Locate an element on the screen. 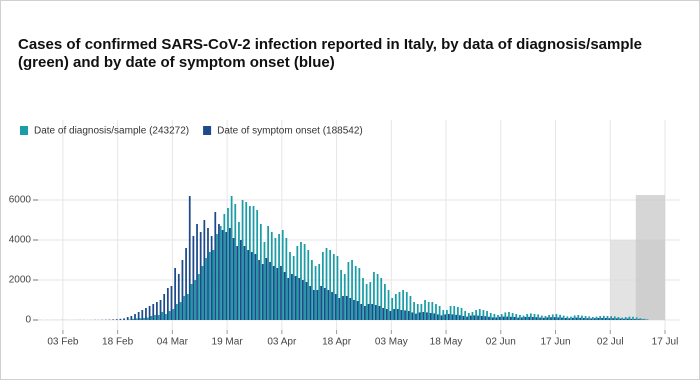 The width and height of the screenshot is (700, 380). x-tick-label: 03 Feb is located at coordinates (63, 342).